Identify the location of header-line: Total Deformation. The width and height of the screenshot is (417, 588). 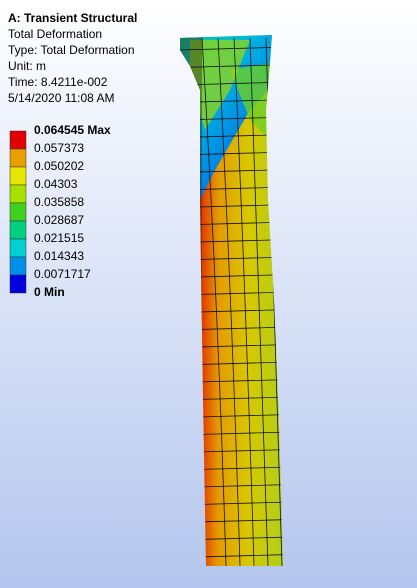
(55, 34).